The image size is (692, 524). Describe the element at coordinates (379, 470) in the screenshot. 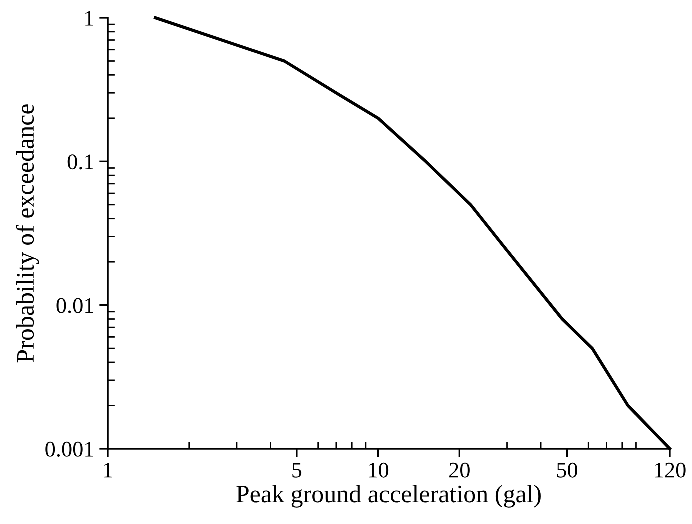

I see `x-tick-label: 10` at that location.